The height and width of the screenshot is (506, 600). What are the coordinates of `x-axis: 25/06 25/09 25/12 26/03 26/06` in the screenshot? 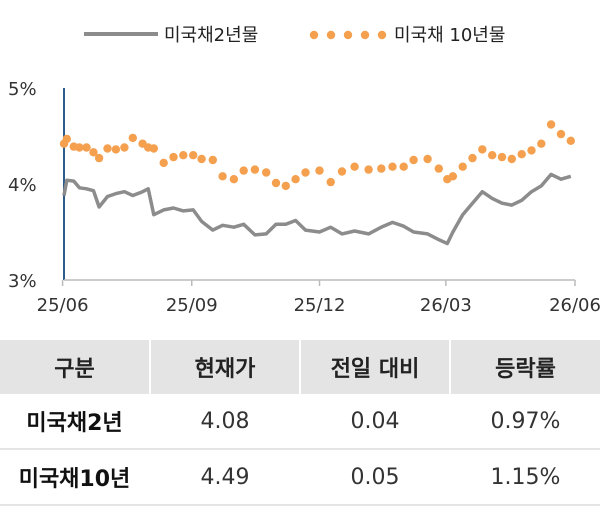 It's located at (318, 297).